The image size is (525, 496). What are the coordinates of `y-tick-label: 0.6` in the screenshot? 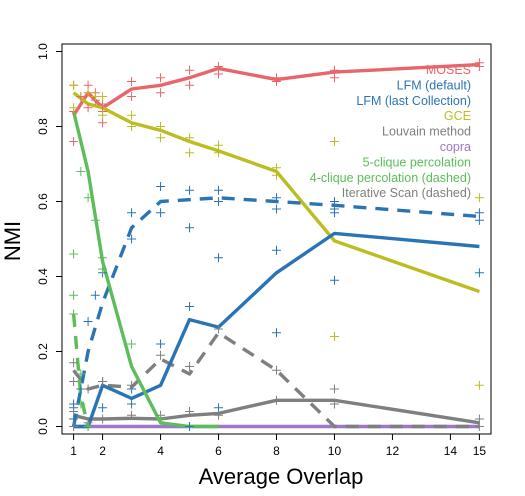 It's located at (43, 201).